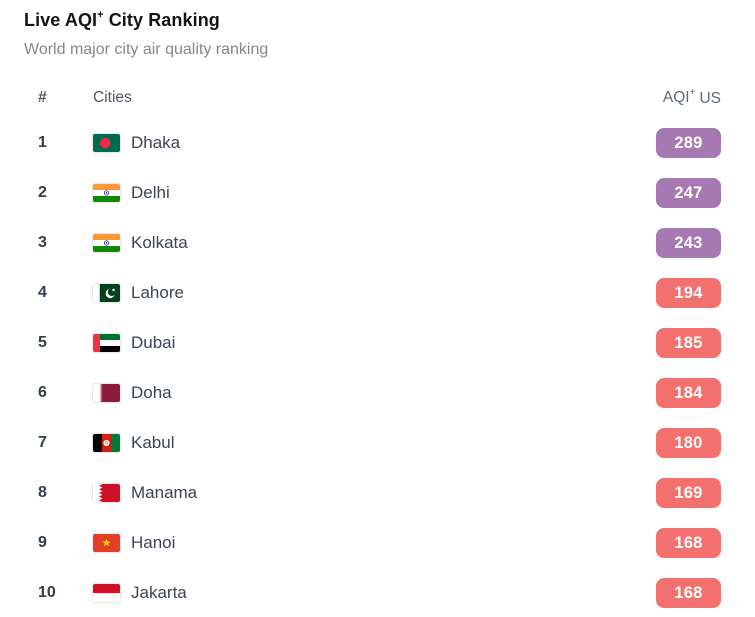  What do you see at coordinates (374, 293) in the screenshot?
I see `city-cell: Lahore` at bounding box center [374, 293].